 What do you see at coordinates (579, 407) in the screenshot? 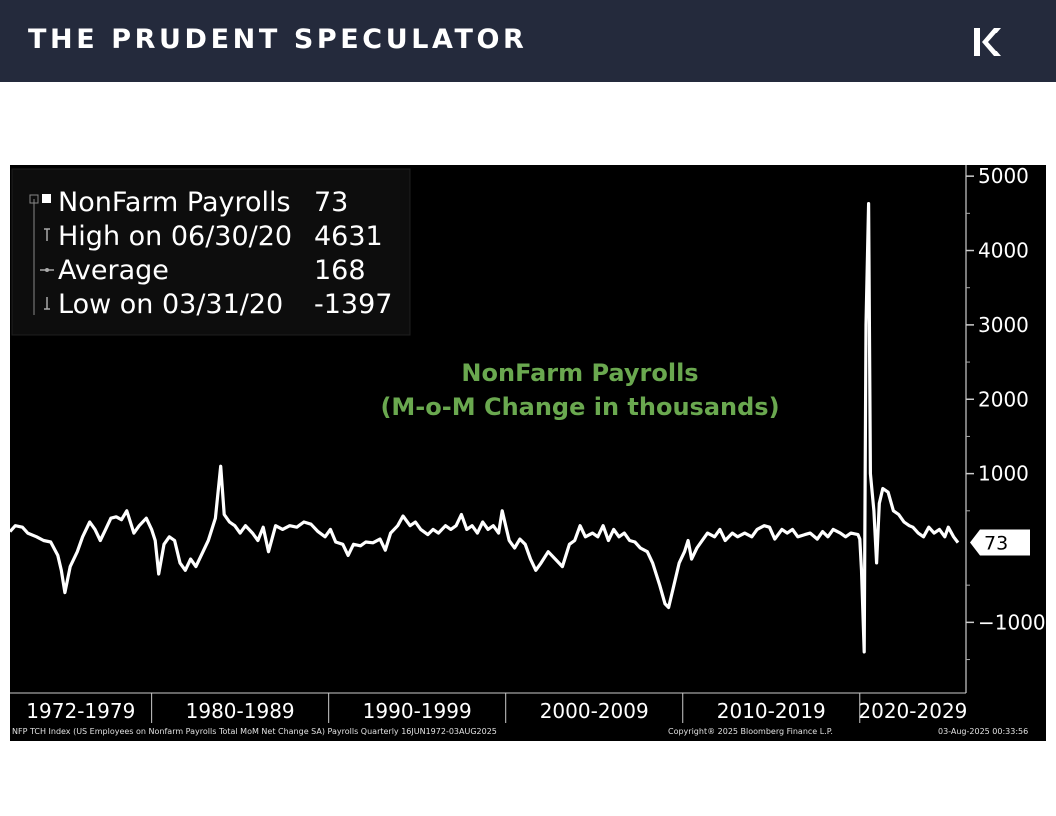
I see `chart-subtitle: (M-o-M Change in thousands)` at bounding box center [579, 407].